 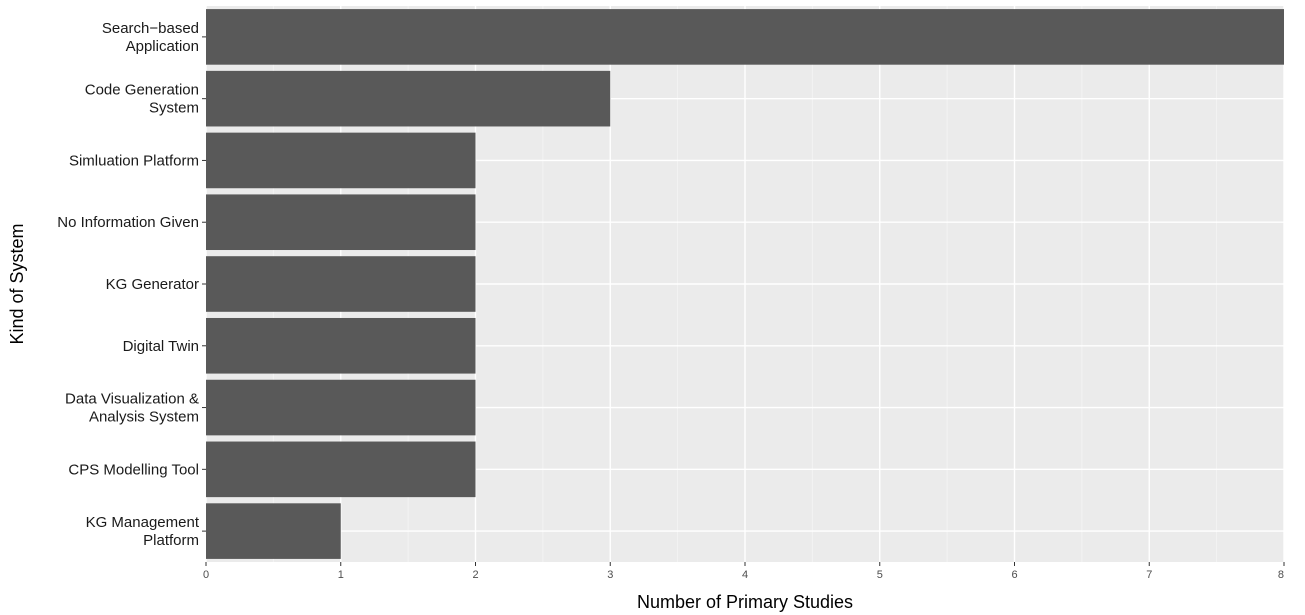 What do you see at coordinates (880, 575) in the screenshot?
I see `x-tick-label: 5` at bounding box center [880, 575].